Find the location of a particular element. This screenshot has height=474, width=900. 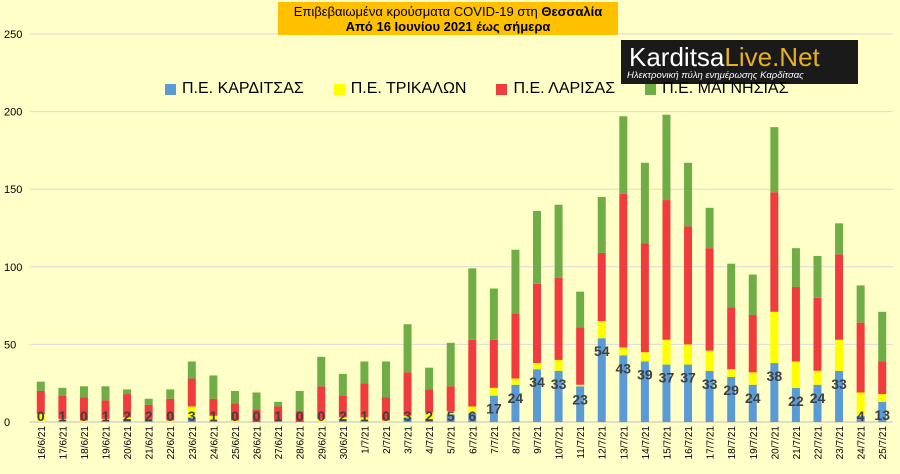

logo-name: KarditsaLive.Net is located at coordinates (724, 57).